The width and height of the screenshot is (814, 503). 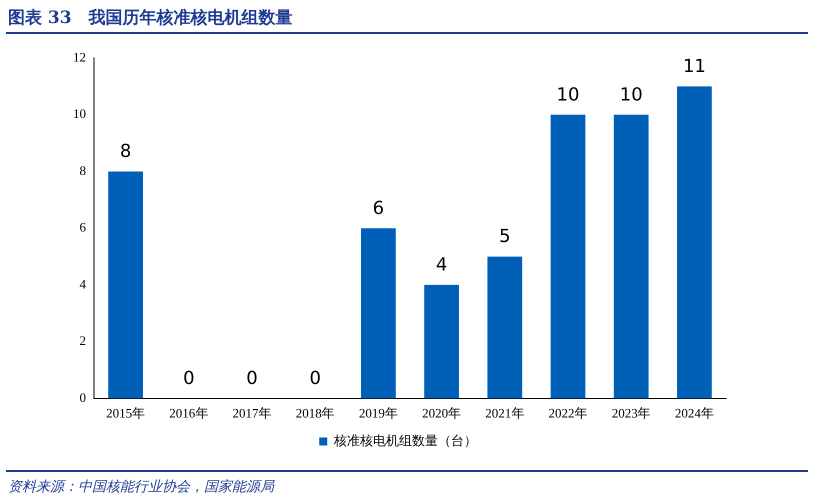 What do you see at coordinates (505, 237) in the screenshot?
I see `data-label: 5` at bounding box center [505, 237].